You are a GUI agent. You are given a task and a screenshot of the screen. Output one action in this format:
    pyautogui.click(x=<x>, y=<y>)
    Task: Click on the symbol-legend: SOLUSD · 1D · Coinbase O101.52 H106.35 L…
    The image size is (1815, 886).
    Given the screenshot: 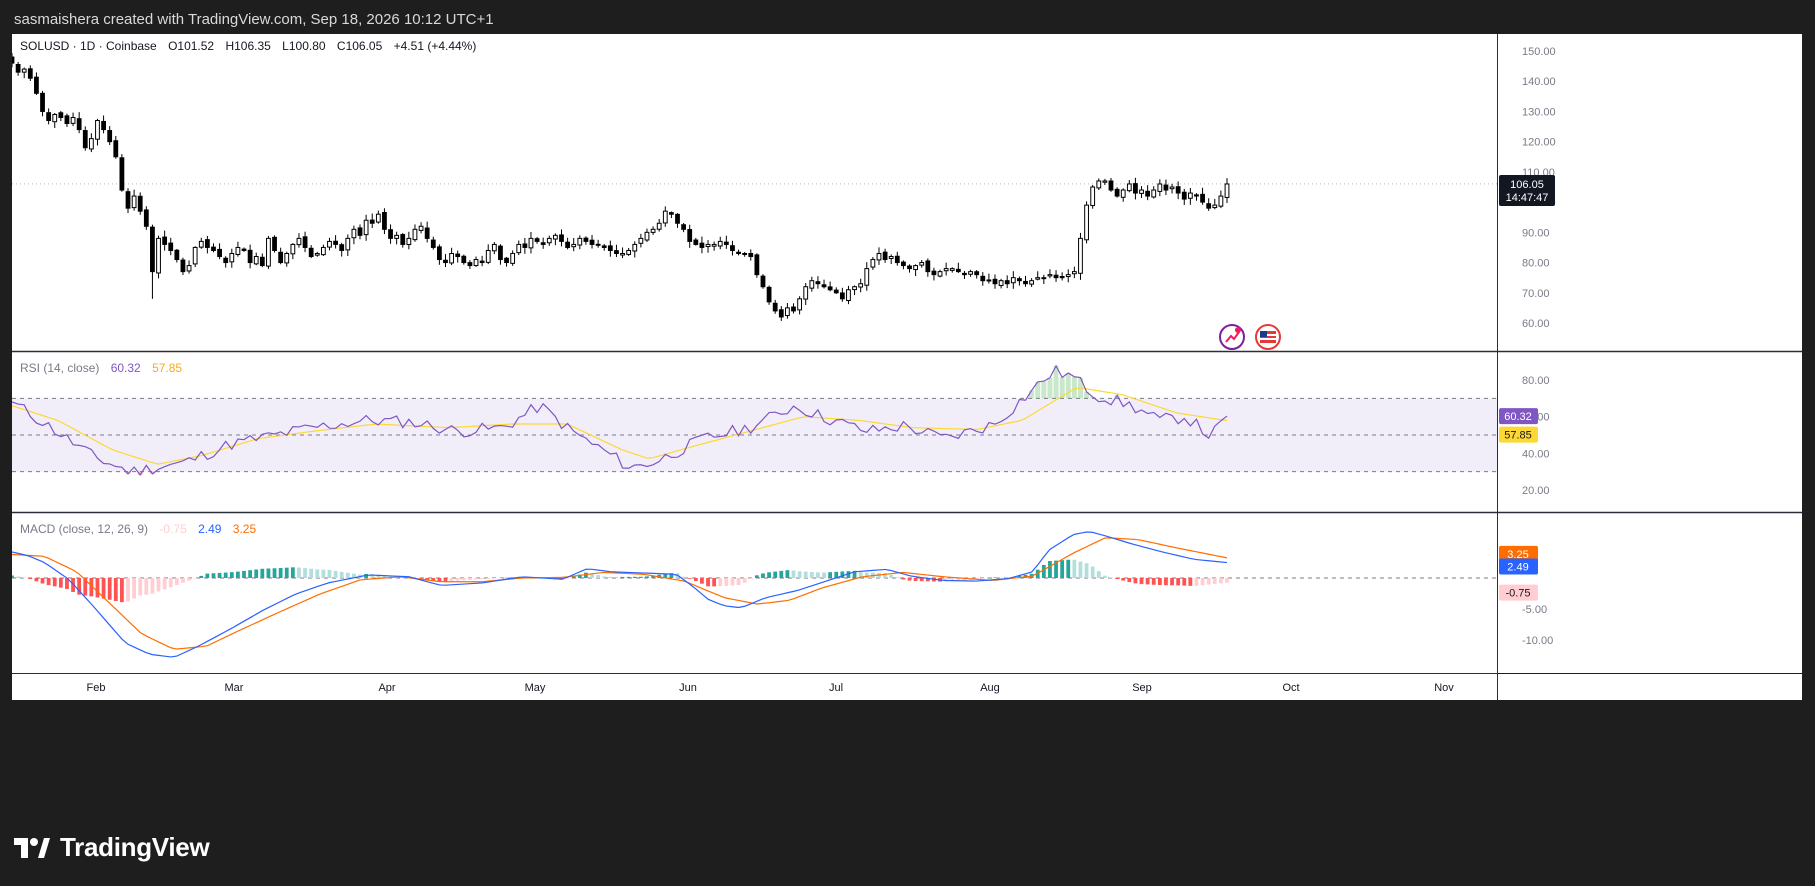 What is the action you would take?
    pyautogui.click(x=248, y=46)
    